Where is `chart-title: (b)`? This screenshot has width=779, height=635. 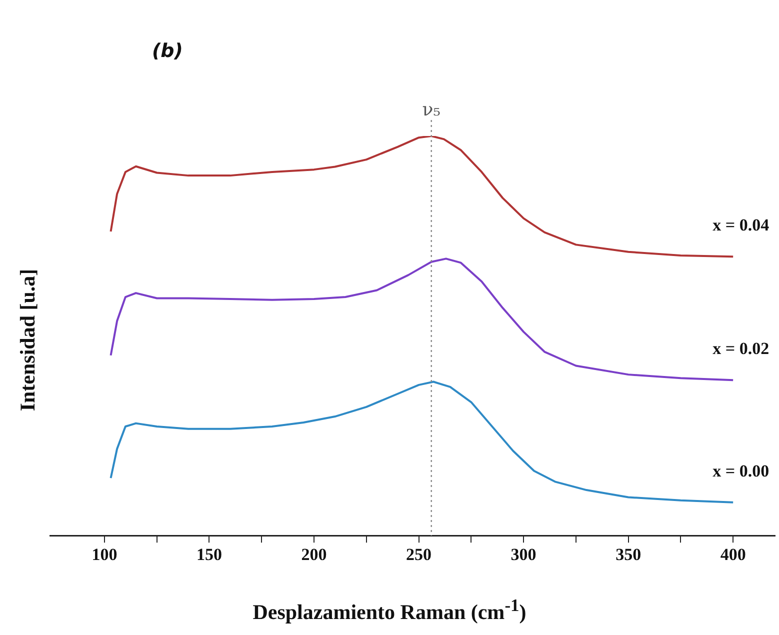 chart-title: (b) is located at coordinates (167, 51).